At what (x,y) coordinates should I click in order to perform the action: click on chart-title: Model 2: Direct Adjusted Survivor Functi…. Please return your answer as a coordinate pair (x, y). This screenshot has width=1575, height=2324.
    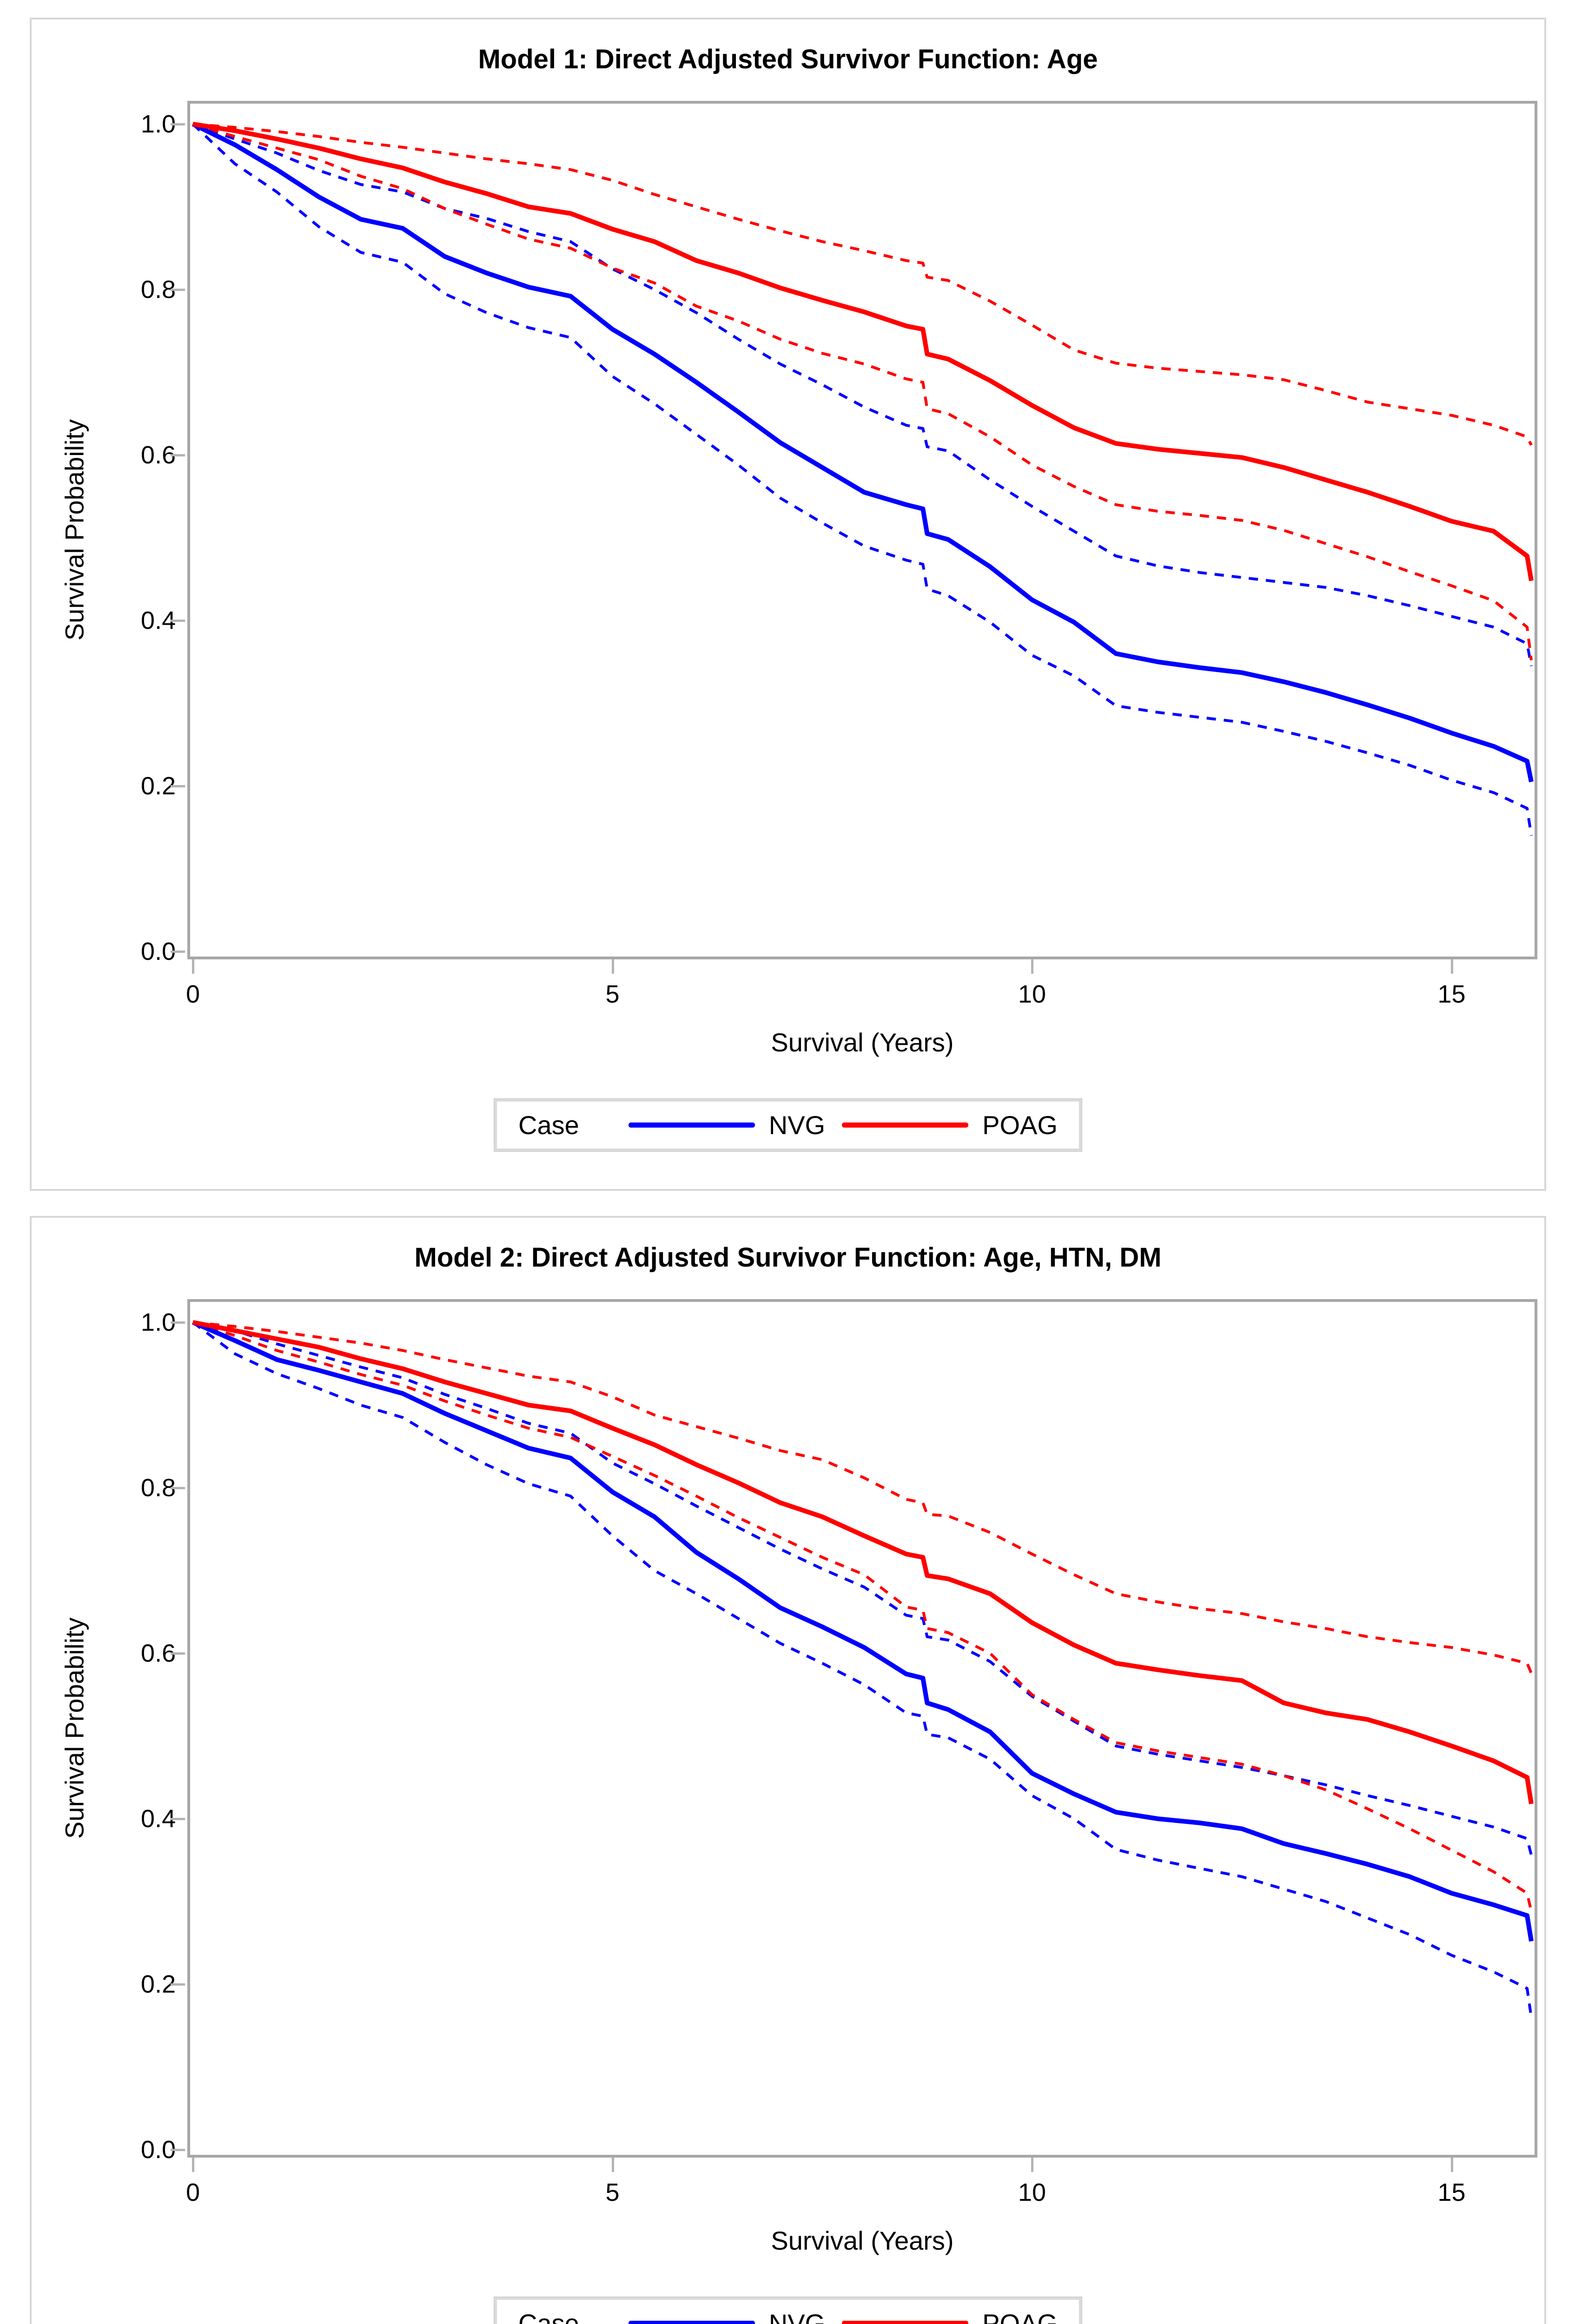
    Looking at the image, I should click on (788, 1257).